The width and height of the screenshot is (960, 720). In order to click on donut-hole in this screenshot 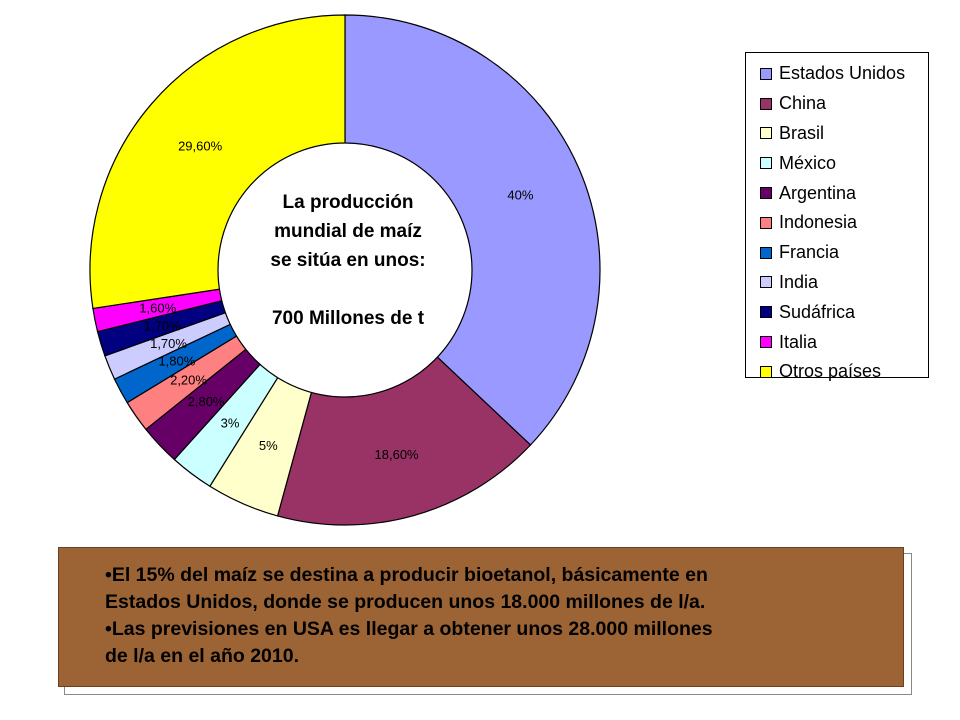, I will do `click(345, 270)`.